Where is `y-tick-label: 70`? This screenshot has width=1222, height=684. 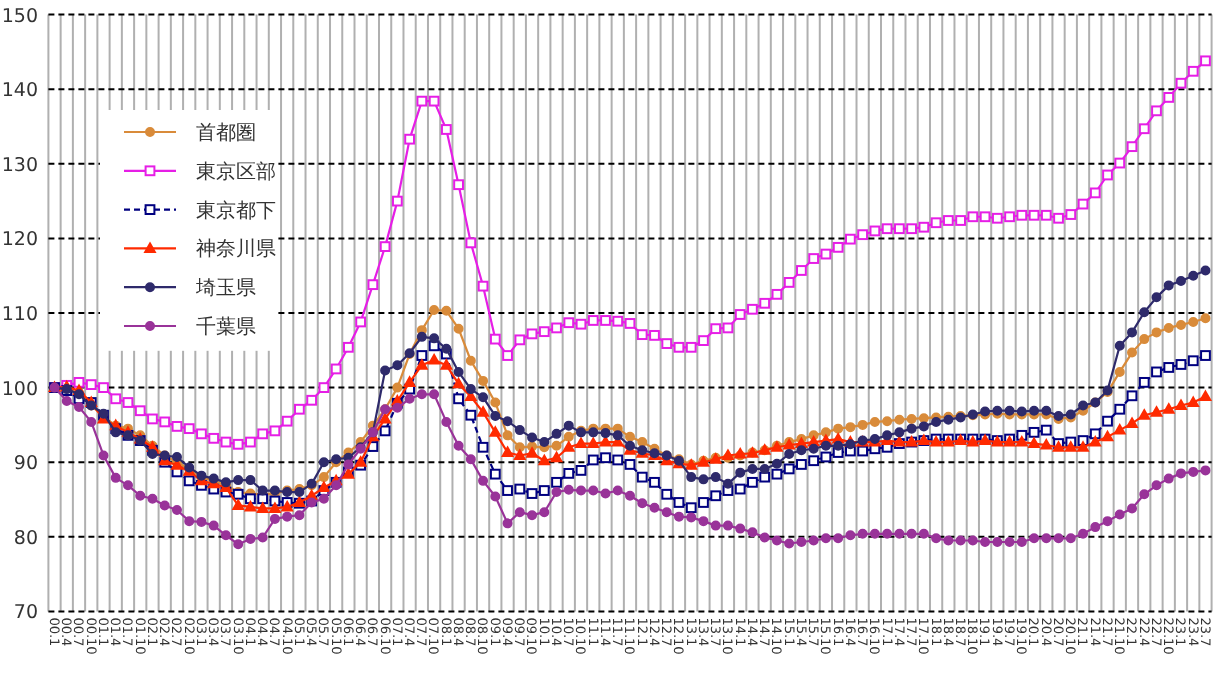 y-tick-label: 70 is located at coordinates (25, 613).